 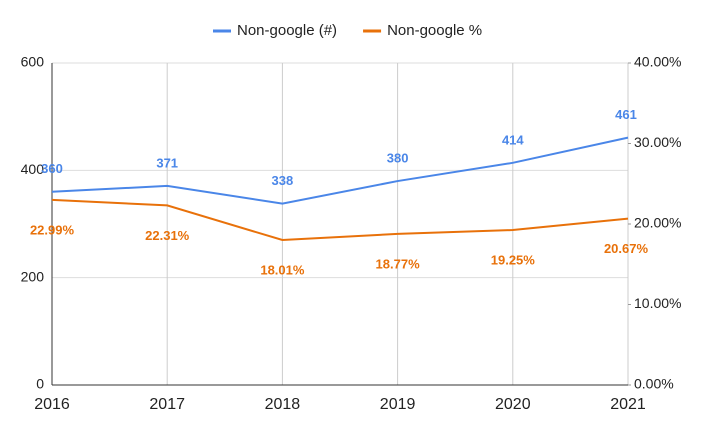 I want to click on x-tick-label: 2016, so click(x=52, y=404).